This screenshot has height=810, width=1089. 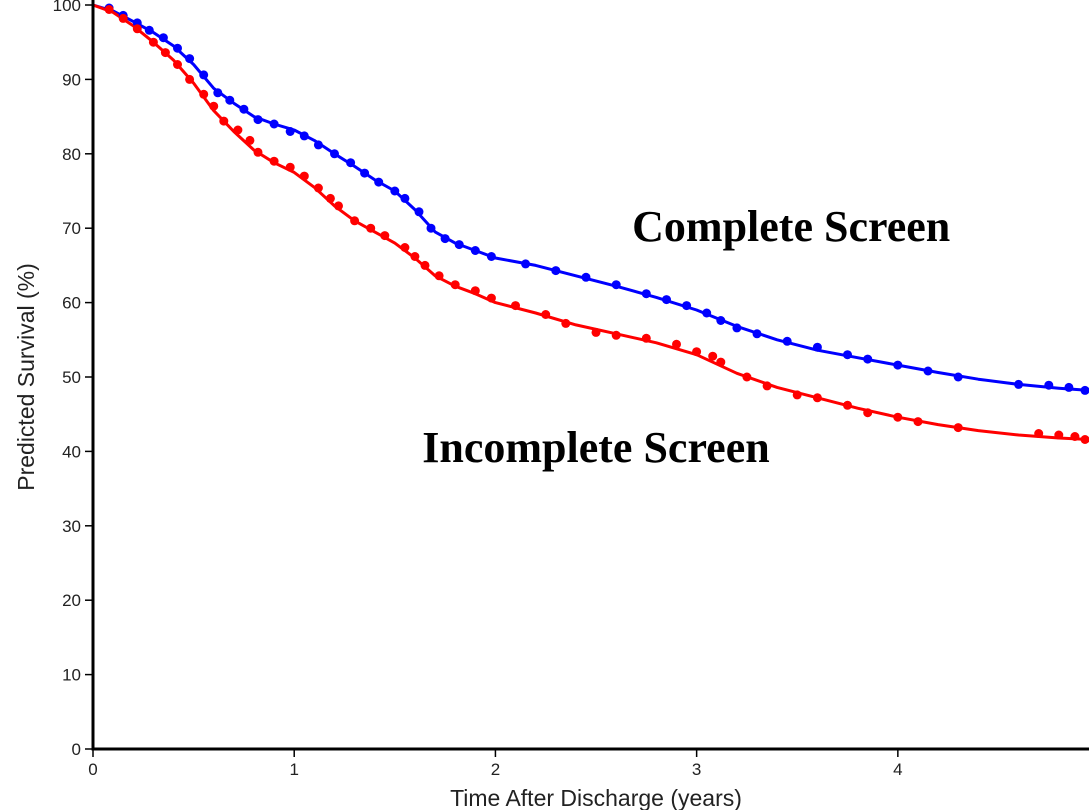 What do you see at coordinates (71, 675) in the screenshot?
I see `y-tick-label: 10` at bounding box center [71, 675].